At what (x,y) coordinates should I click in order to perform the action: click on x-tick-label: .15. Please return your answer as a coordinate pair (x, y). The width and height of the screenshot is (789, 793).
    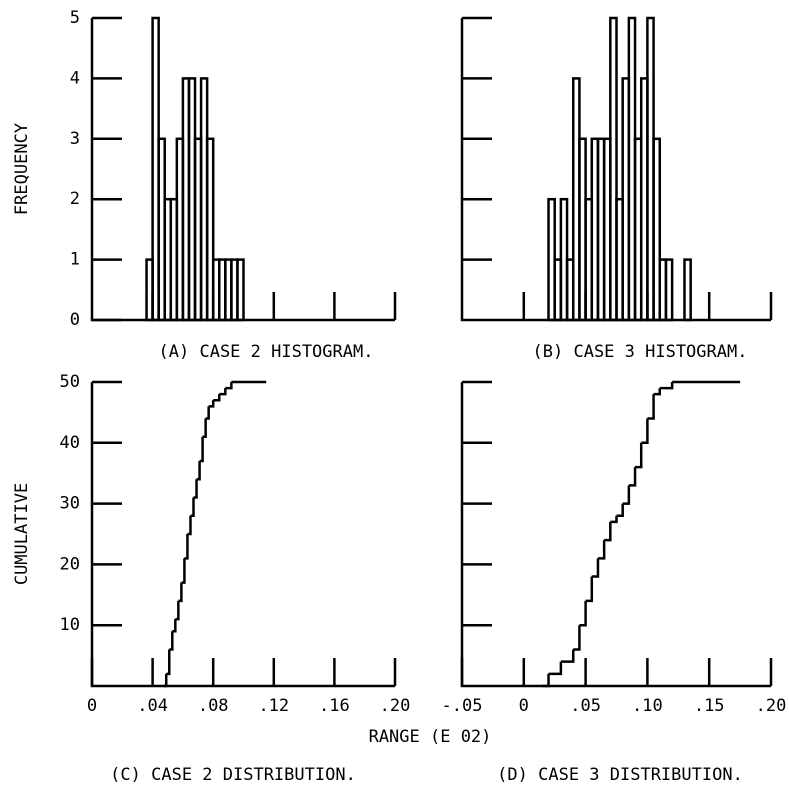
    Looking at the image, I should click on (709, 706).